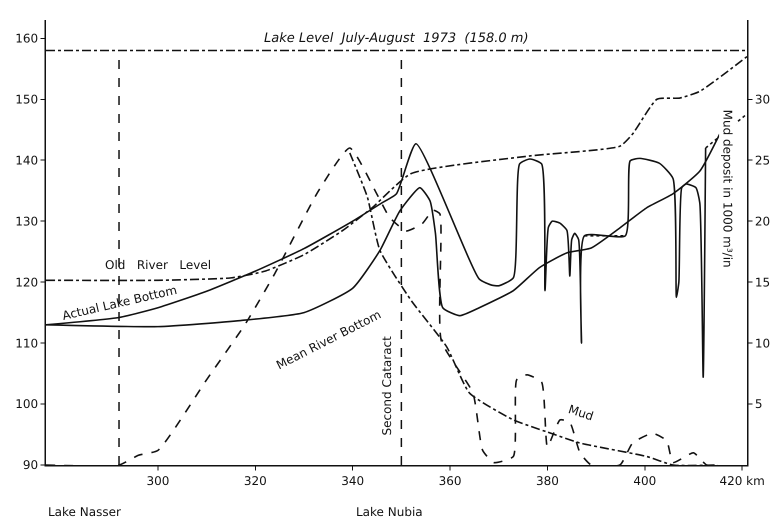  I want to click on annotation: Second Cataract, so click(387, 386).